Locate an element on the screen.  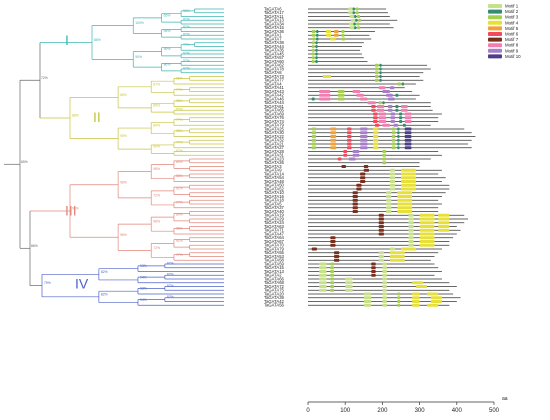
gene-label: TaGATA6 is located at coordinates (273, 8).